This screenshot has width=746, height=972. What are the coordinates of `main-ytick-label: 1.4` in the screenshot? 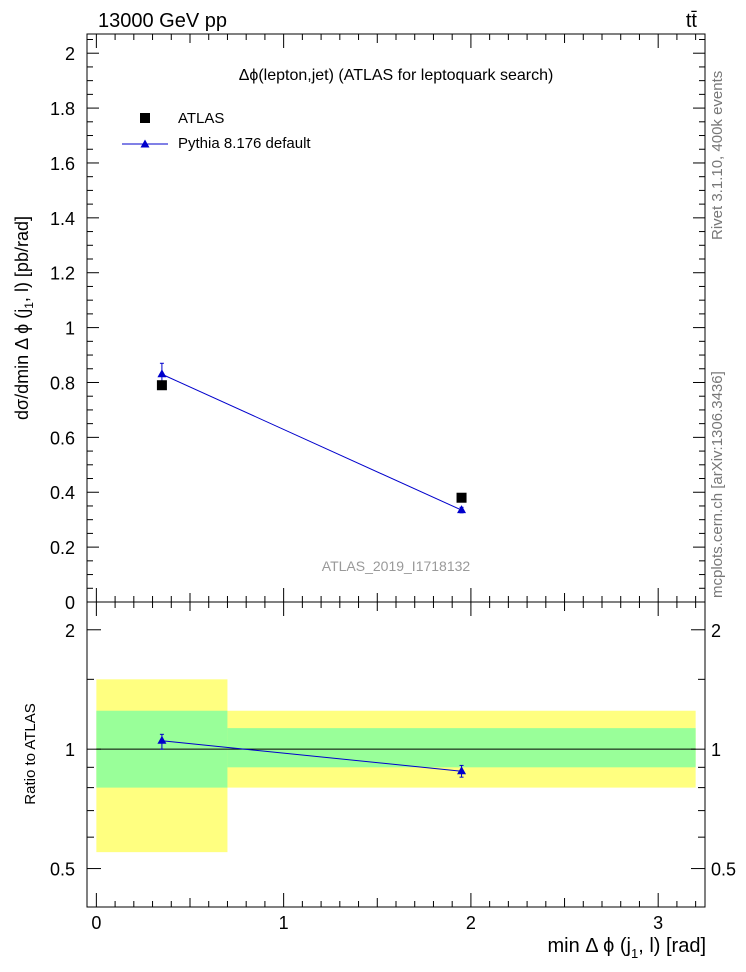 It's located at (62, 219).